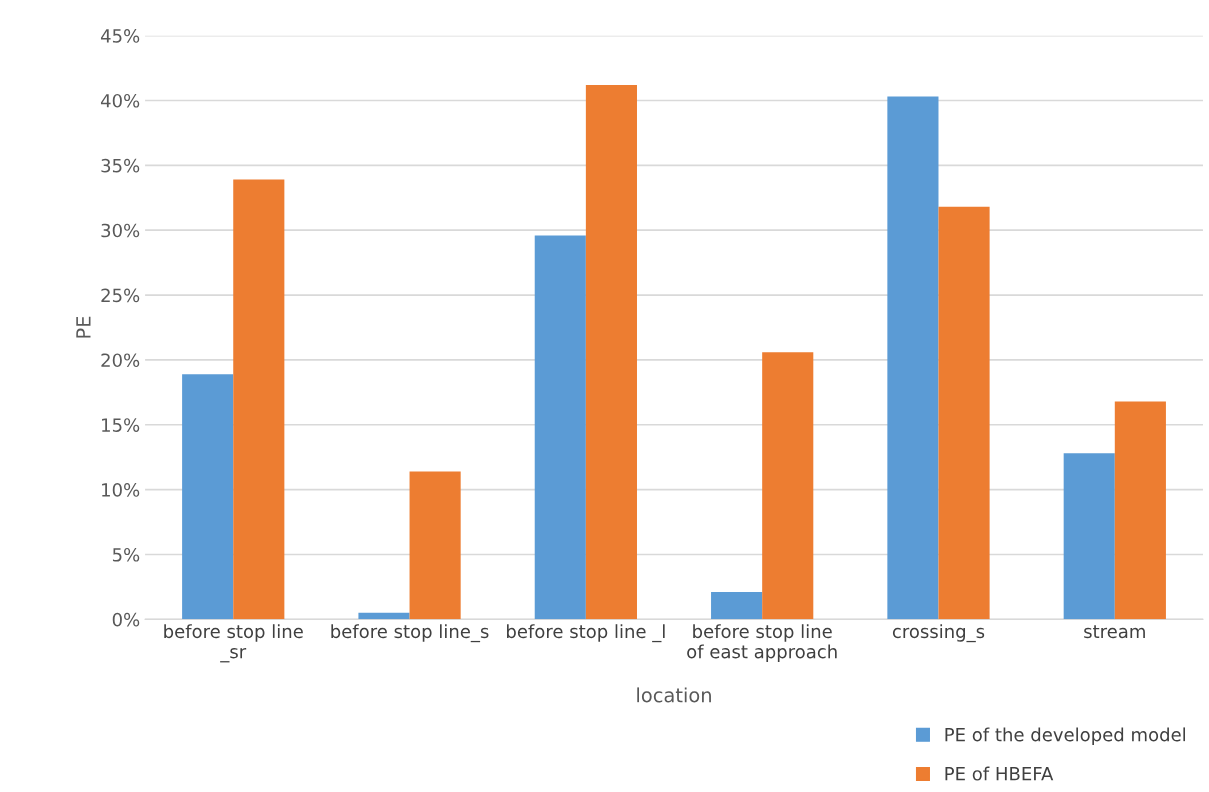 The width and height of the screenshot is (1209, 792). What do you see at coordinates (674, 695) in the screenshot?
I see `x-axis-title: location` at bounding box center [674, 695].